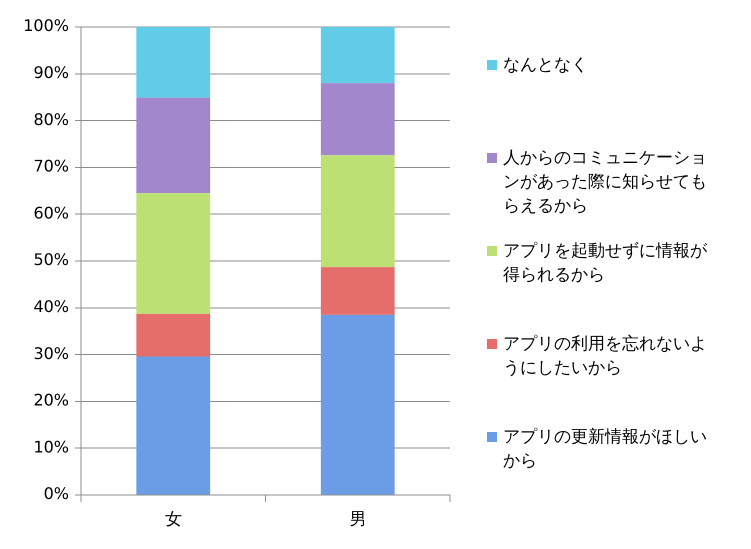 This screenshot has height=549, width=751. What do you see at coordinates (51, 306) in the screenshot?
I see `y-tick-label: 40%` at bounding box center [51, 306].